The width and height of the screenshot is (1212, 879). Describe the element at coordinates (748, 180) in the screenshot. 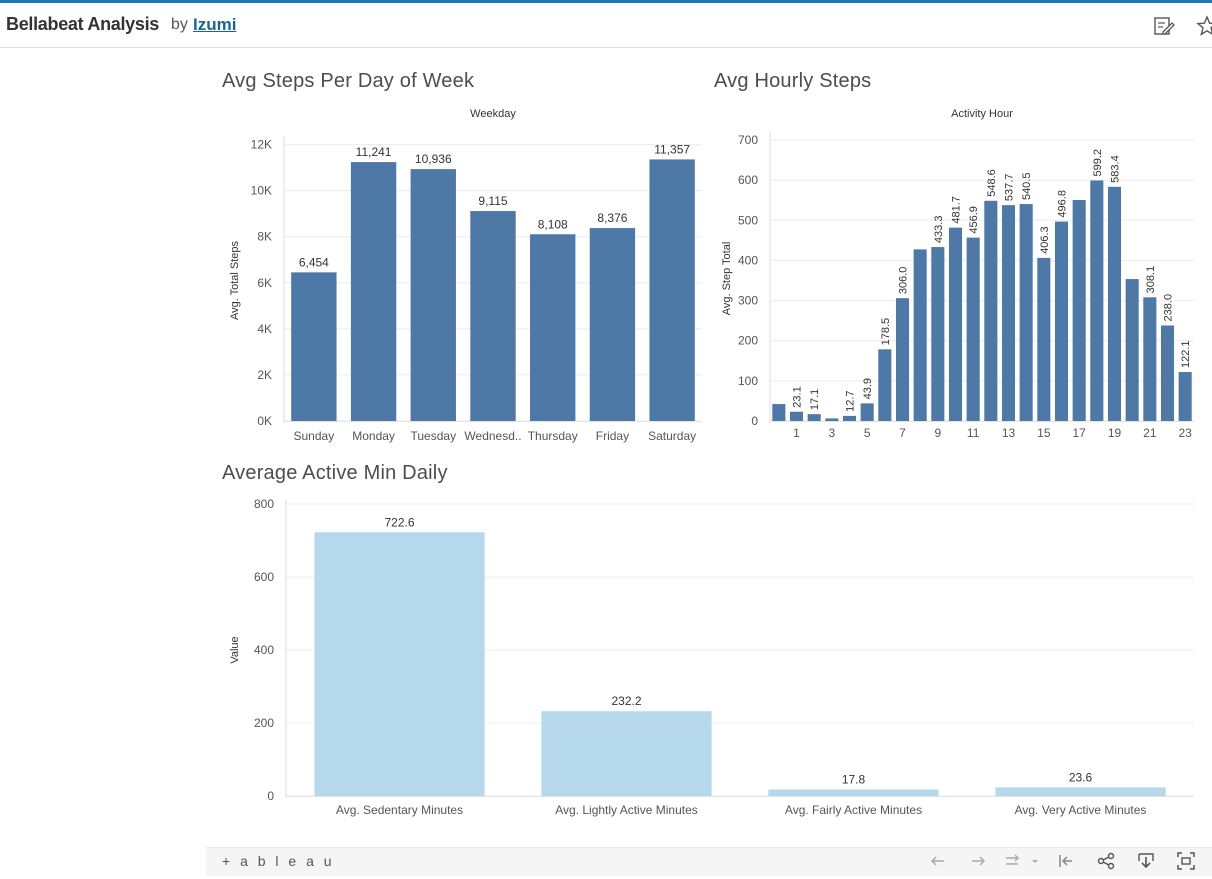

I see `hourly-y-tick-label: 600` at that location.